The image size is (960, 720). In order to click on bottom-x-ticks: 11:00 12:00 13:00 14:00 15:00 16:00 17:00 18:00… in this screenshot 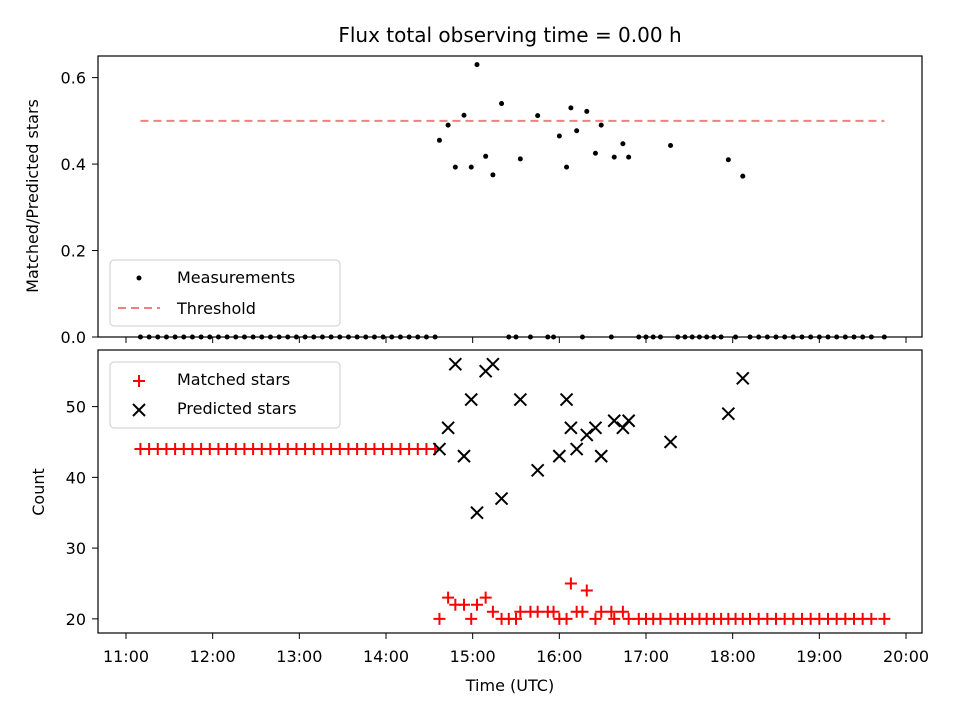, I will do `click(516, 649)`.